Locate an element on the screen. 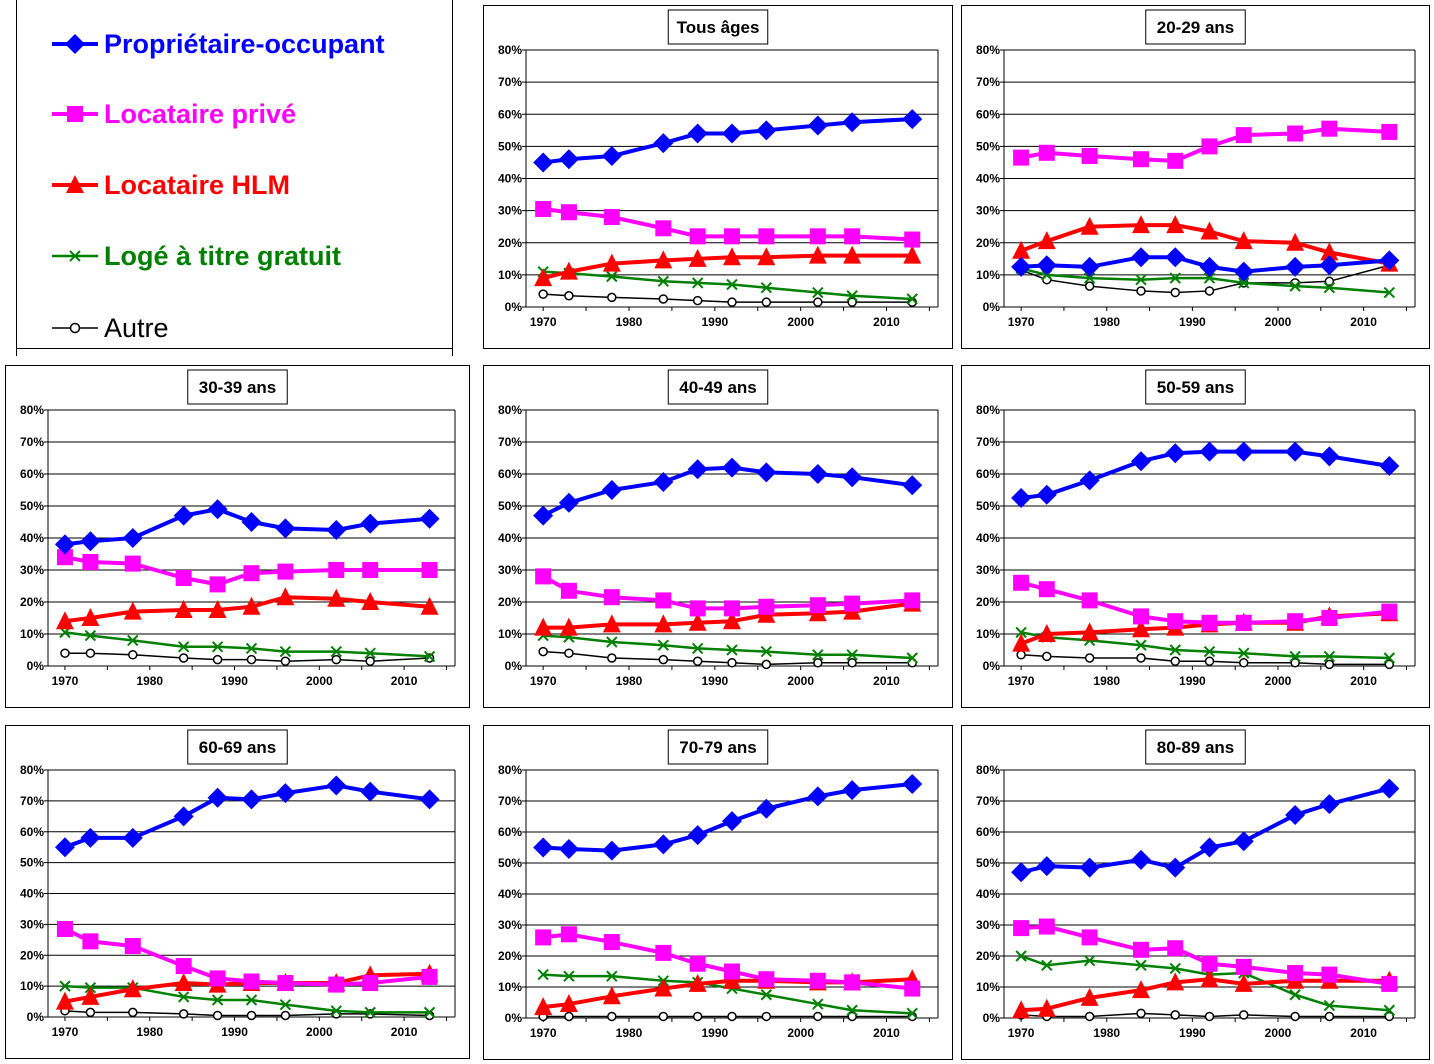  y-tick-label: 0% is located at coordinates (36, 1017).